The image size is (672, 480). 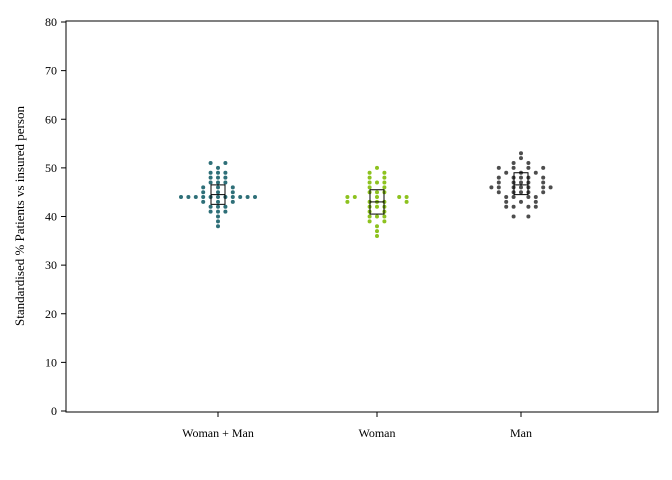 I want to click on y-tick-label: 70, so click(x=51, y=71).